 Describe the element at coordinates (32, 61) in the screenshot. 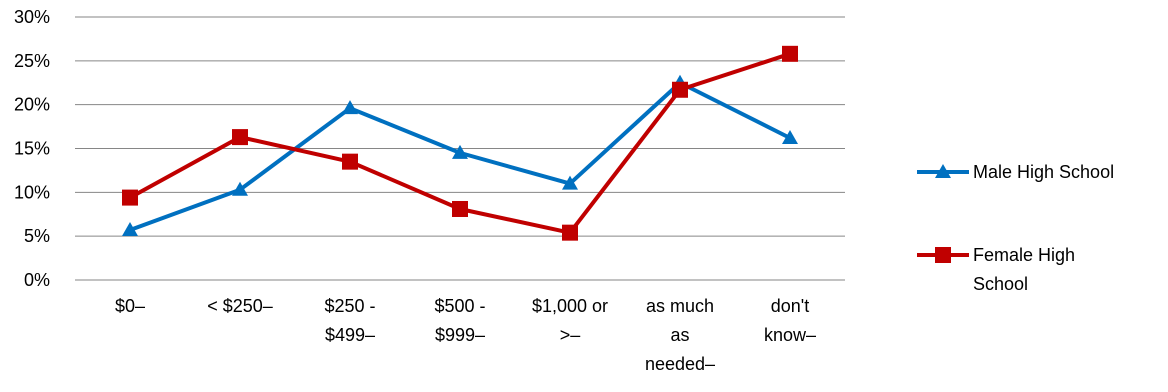

I see `y-tick-label: 25%` at that location.